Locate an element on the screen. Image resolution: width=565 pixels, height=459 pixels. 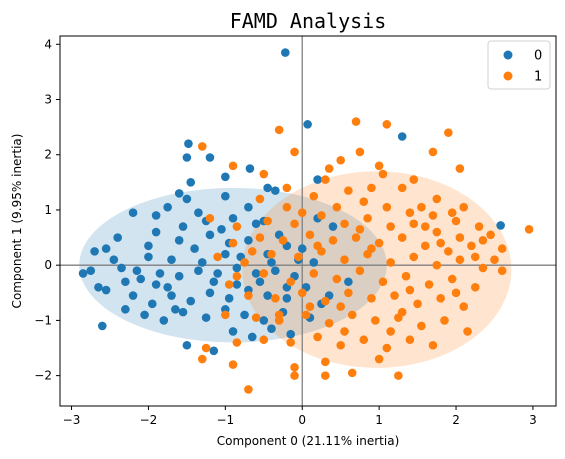
legend: 01 is located at coordinates (519, 65).